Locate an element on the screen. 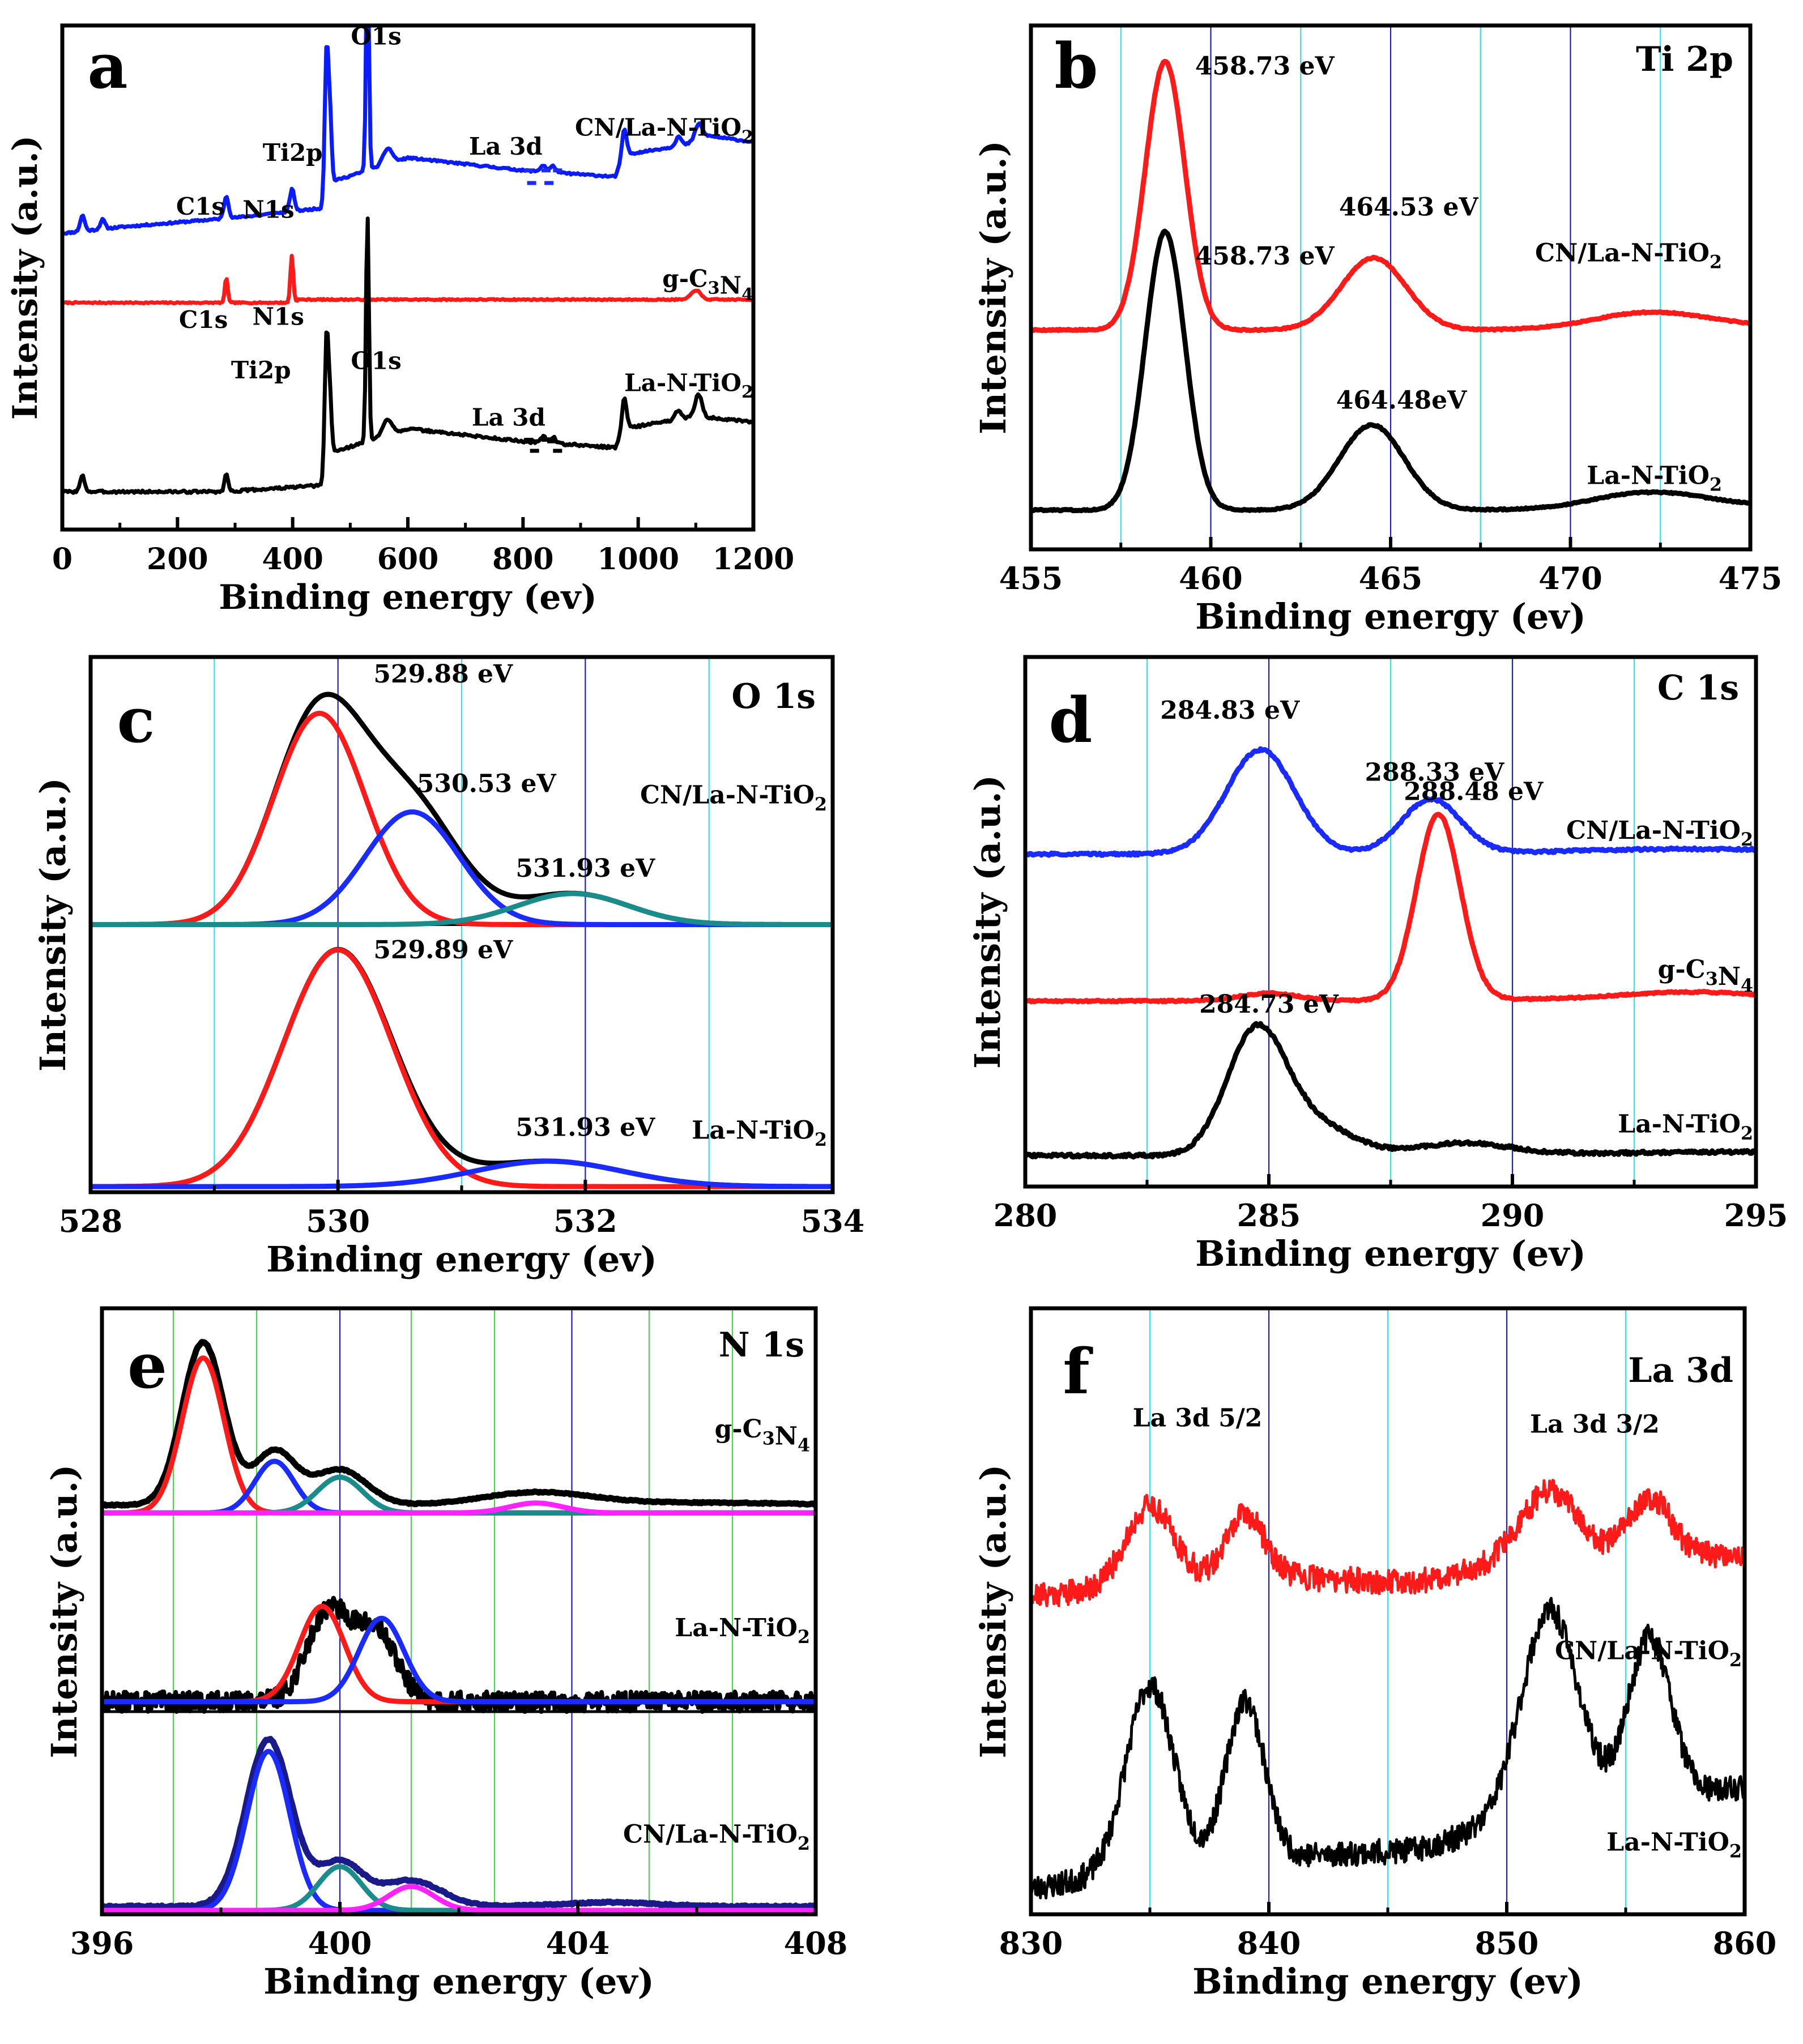  peak-annotation: 529.89 eV is located at coordinates (443, 950).